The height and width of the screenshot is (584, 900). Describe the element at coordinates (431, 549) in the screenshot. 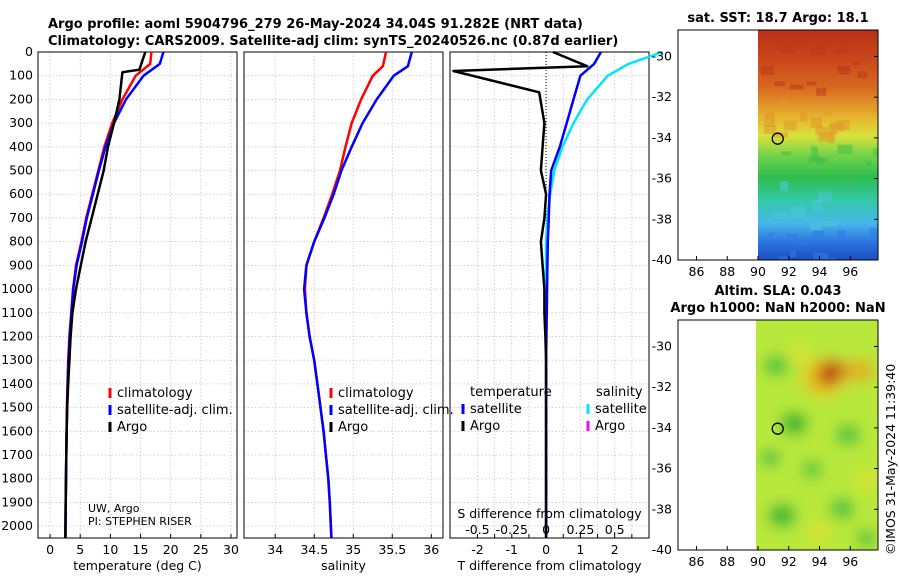

I see `x-tick-label: 36` at that location.